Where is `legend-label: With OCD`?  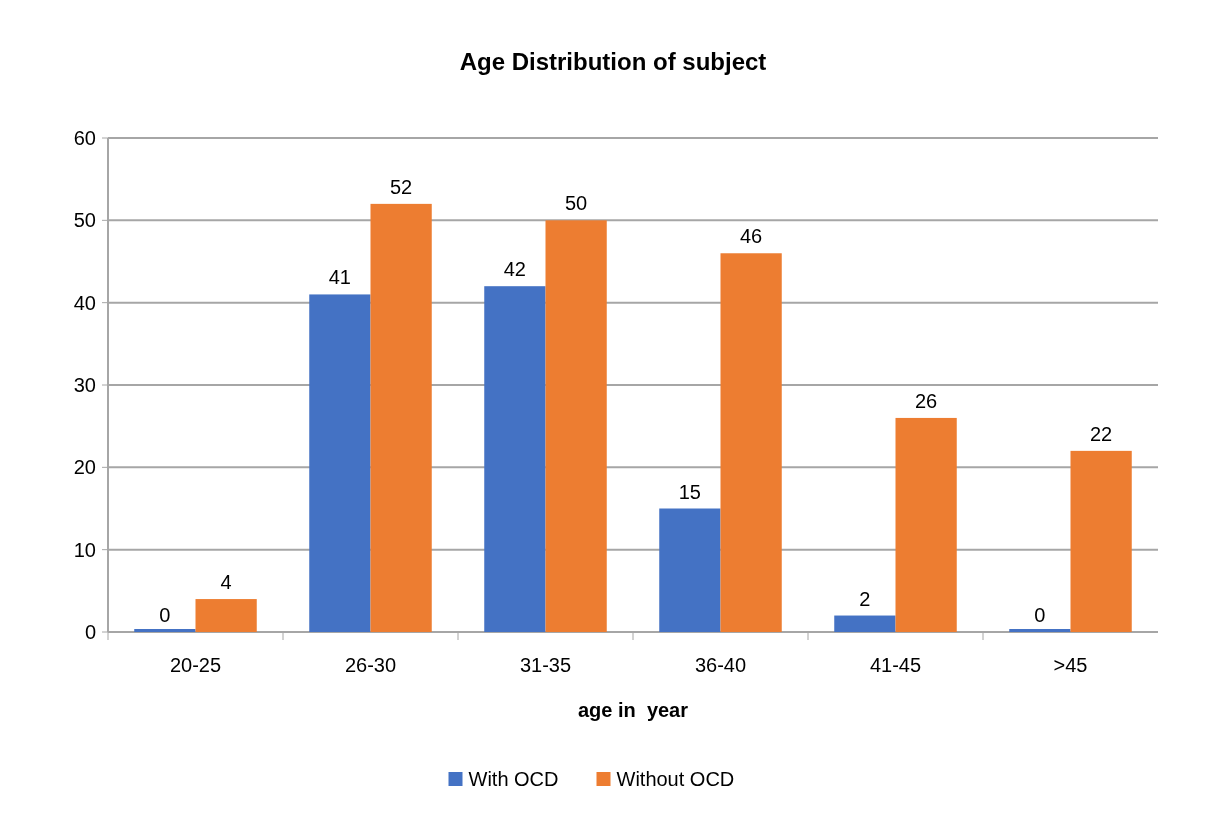 legend-label: With OCD is located at coordinates (513, 779).